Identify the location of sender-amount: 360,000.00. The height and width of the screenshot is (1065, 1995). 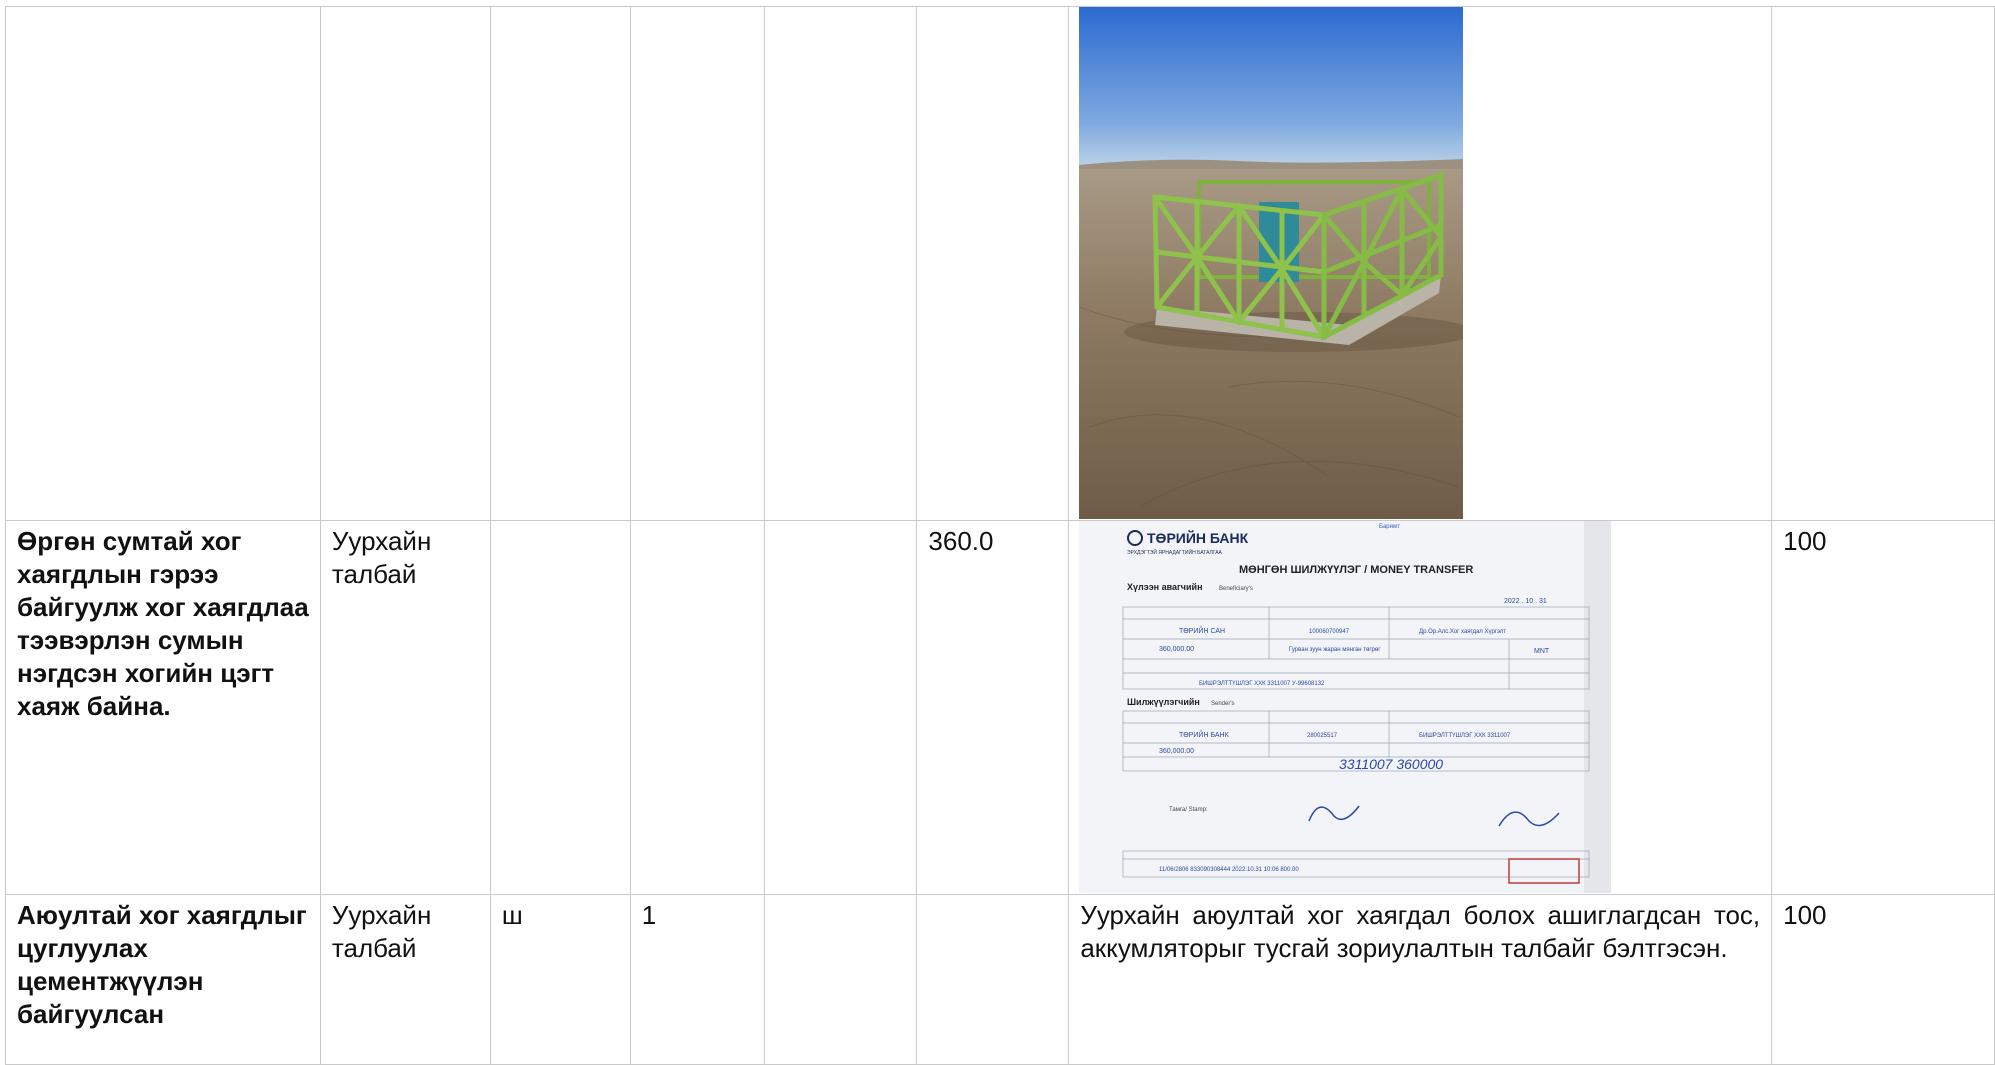
(1176, 751).